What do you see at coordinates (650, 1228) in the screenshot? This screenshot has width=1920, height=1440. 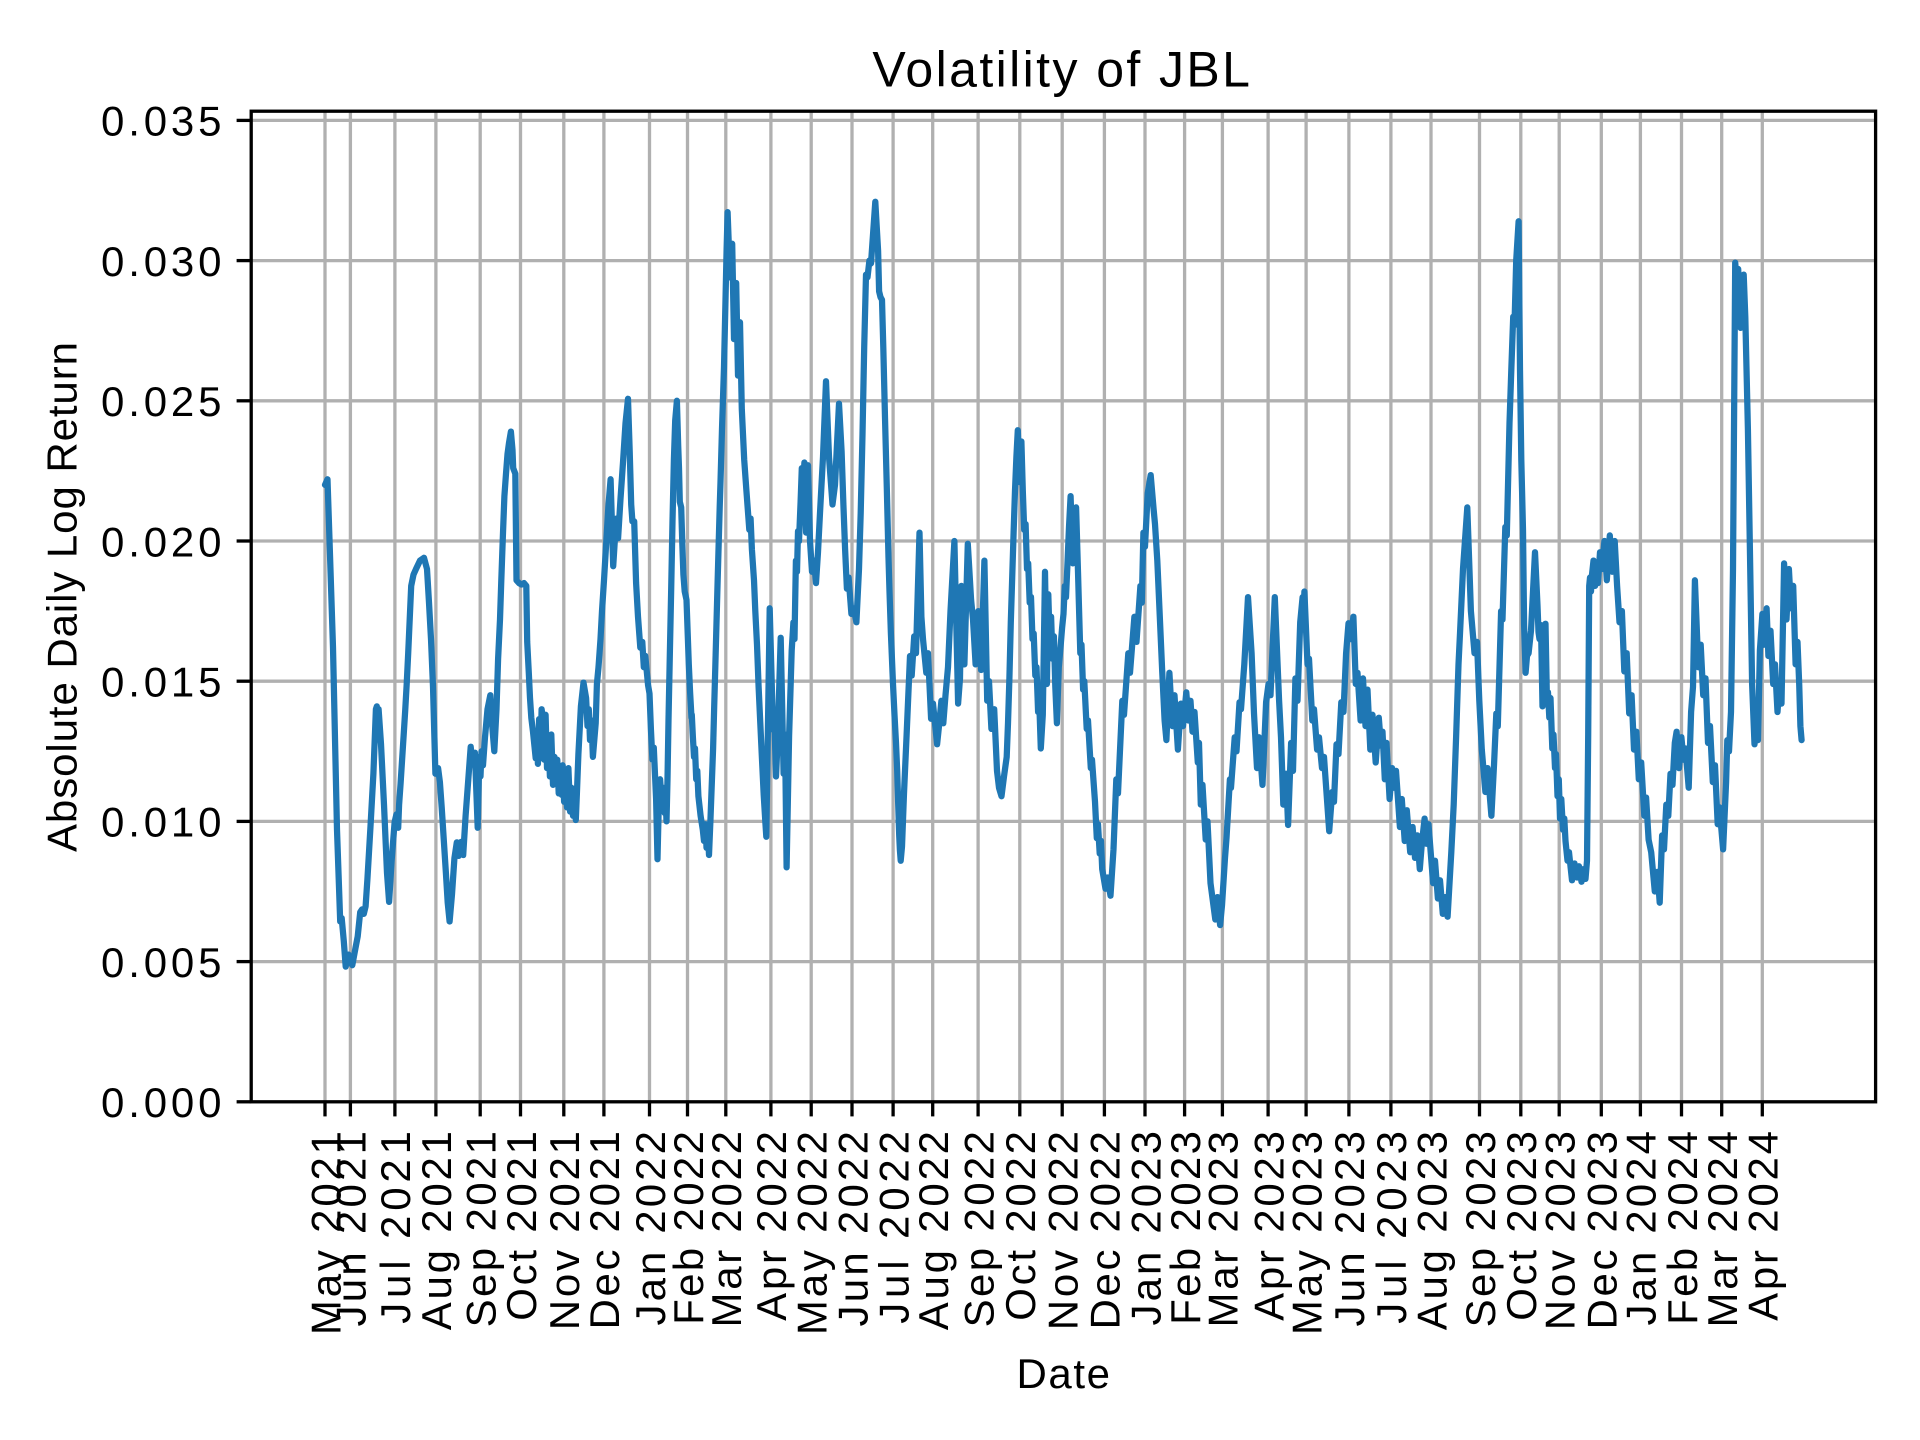 I see `svg-text: Jan 2022` at bounding box center [650, 1228].